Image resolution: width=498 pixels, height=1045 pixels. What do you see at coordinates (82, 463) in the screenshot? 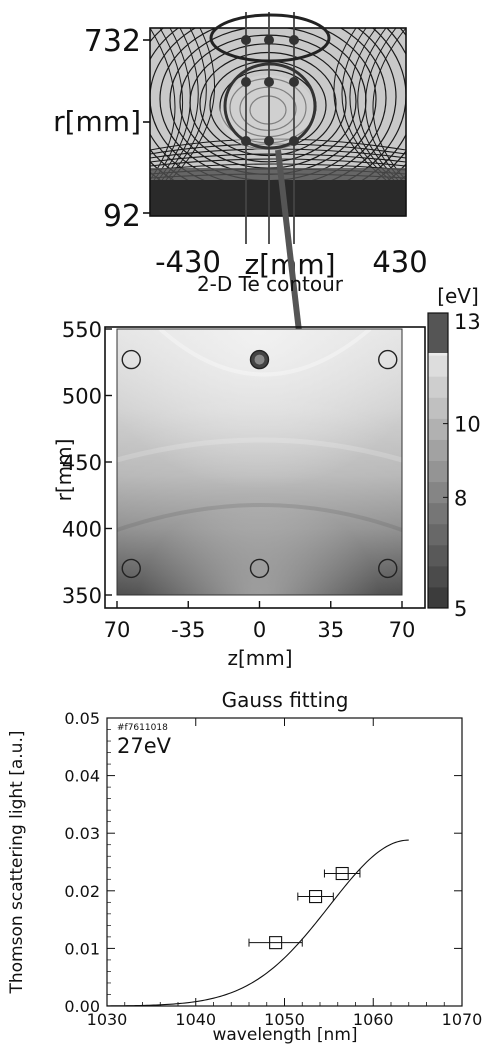
I see `p2-ytick-label: 450` at bounding box center [82, 463].